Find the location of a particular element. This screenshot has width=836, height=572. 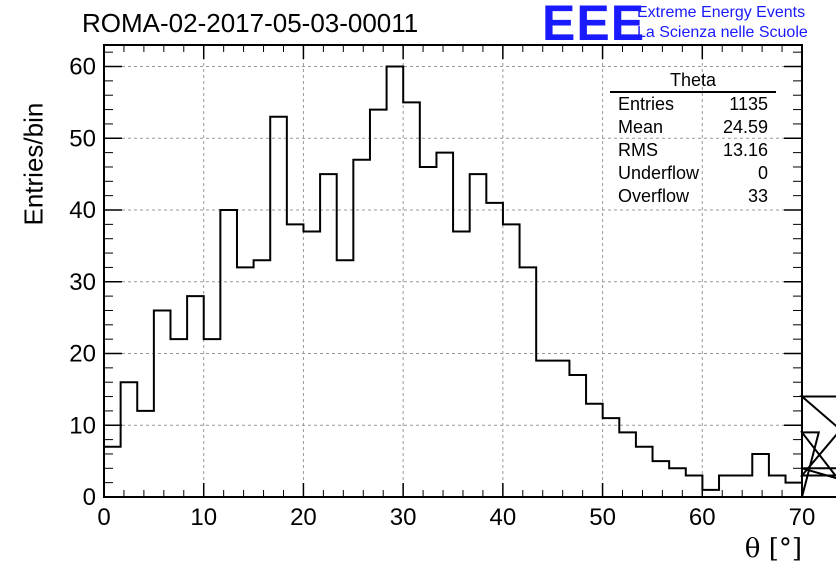

chart-title: ROMA-02-2017-05-03-00011 is located at coordinates (250, 23).